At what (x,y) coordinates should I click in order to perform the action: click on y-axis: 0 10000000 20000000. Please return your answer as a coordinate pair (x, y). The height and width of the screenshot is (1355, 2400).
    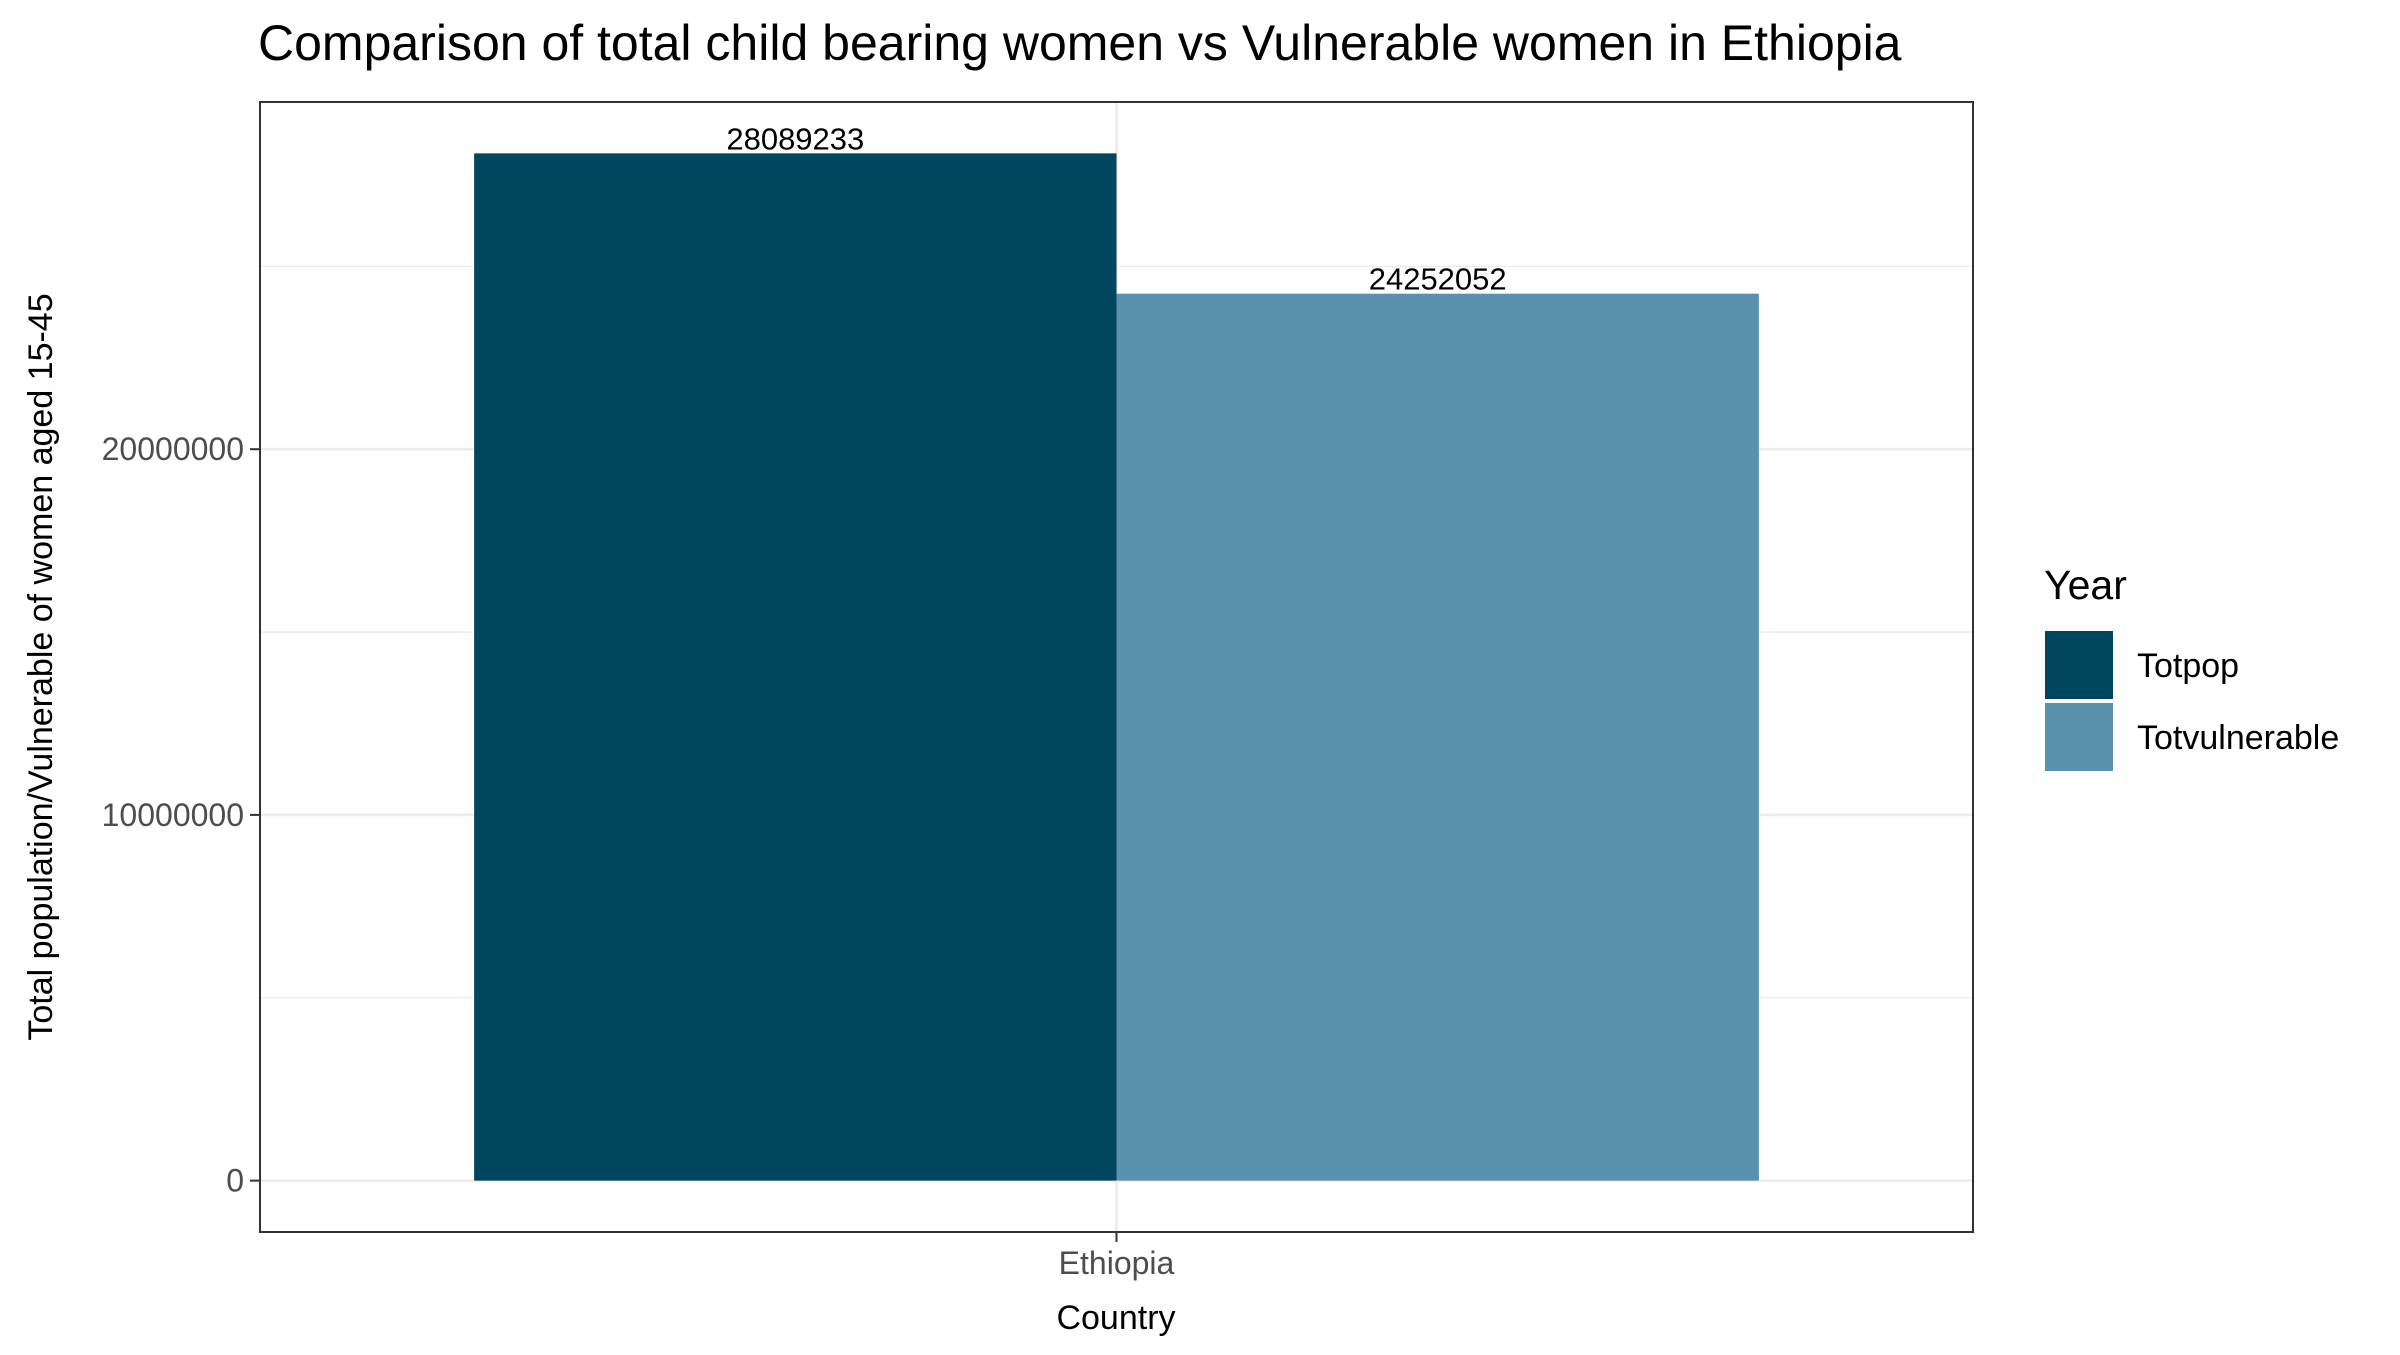
    Looking at the image, I should click on (181, 815).